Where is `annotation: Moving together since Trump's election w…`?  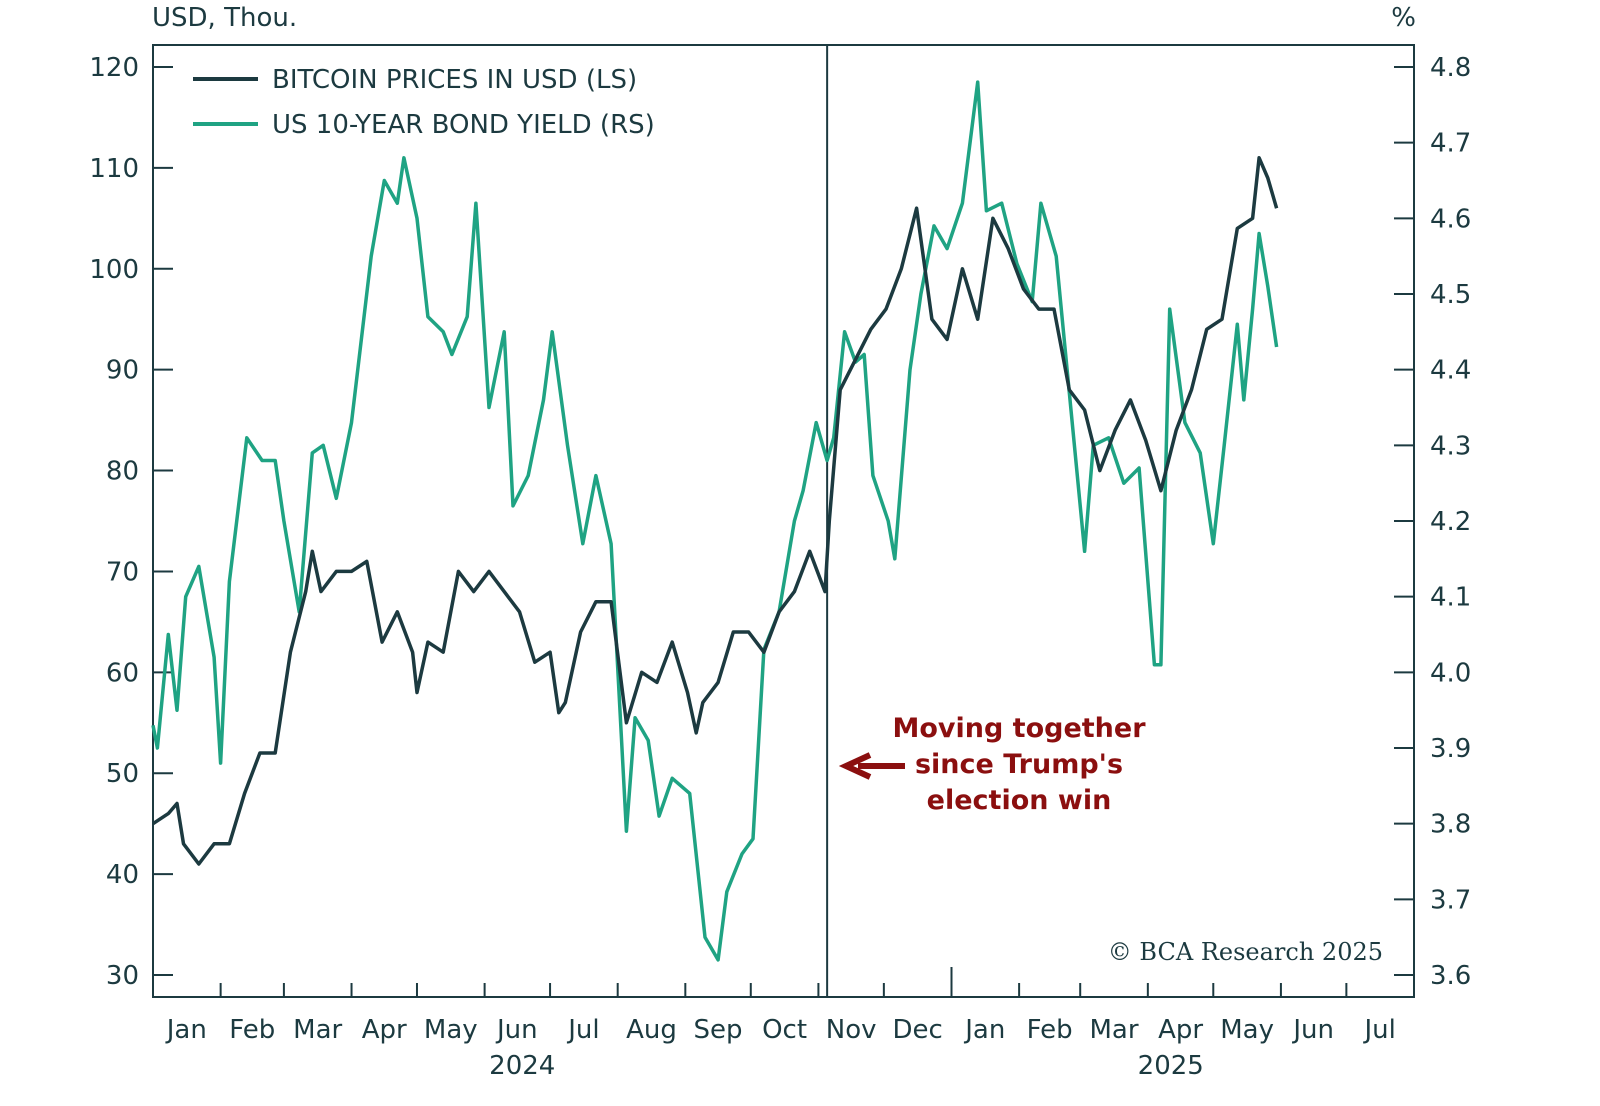
annotation: Moving together since Trump's election w… is located at coordinates (992, 764).